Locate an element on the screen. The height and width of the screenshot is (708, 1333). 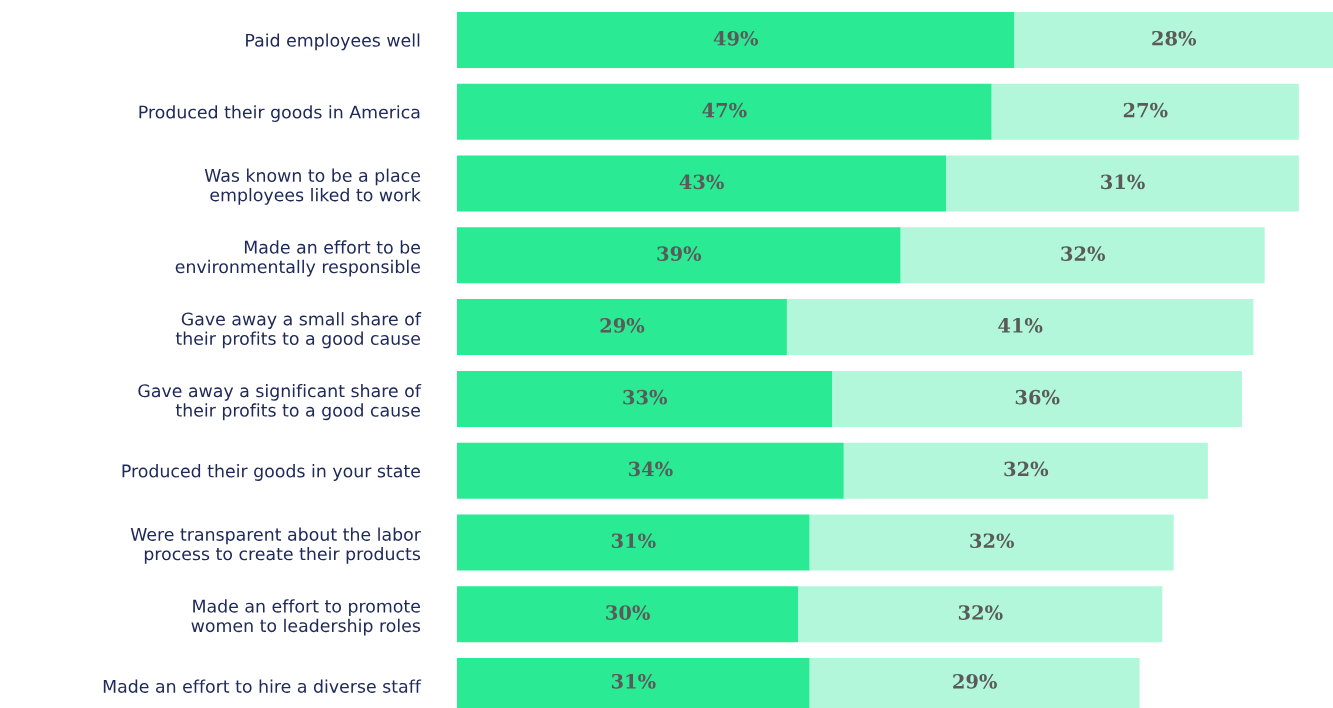
data-label: 49% is located at coordinates (736, 38).